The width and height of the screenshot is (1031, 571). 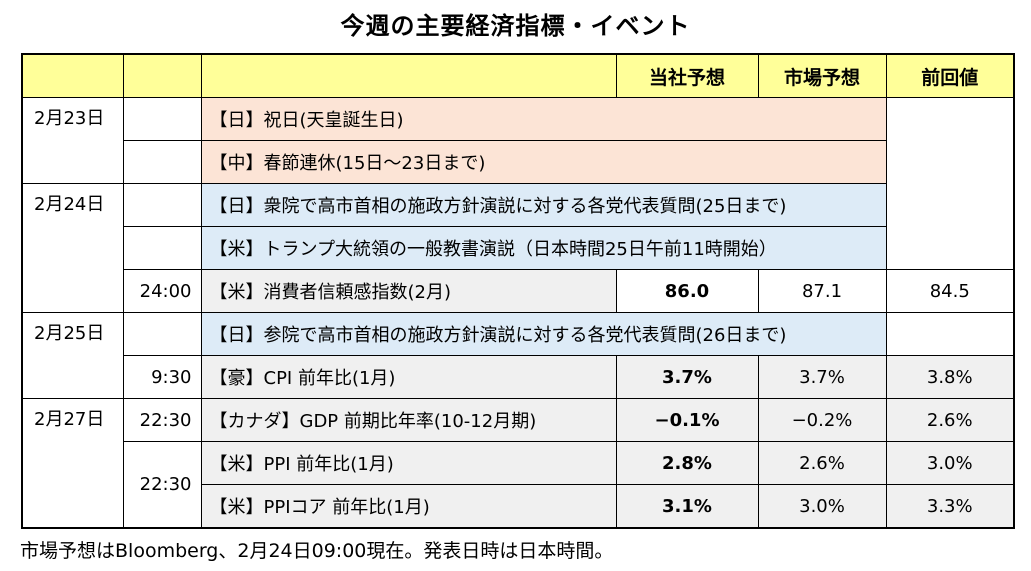 What do you see at coordinates (543, 162) in the screenshot?
I see `event-cell: 【中】春節連休(15日～23日まで)` at bounding box center [543, 162].